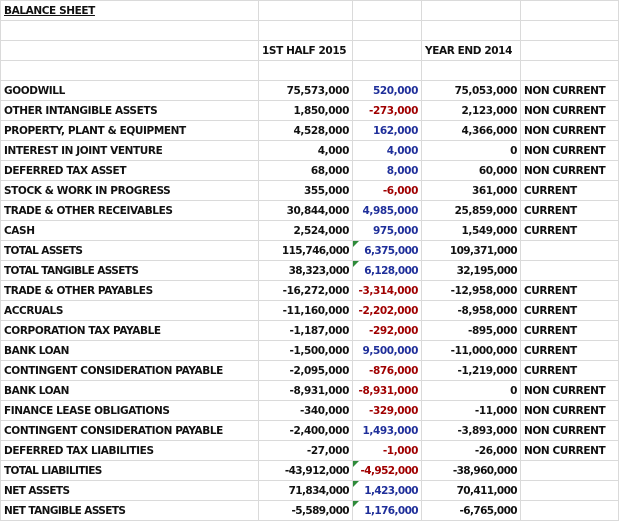 The height and width of the screenshot is (522, 620). Describe the element at coordinates (305, 210) in the screenshot. I see `first-half-value: 30,844,000` at that location.